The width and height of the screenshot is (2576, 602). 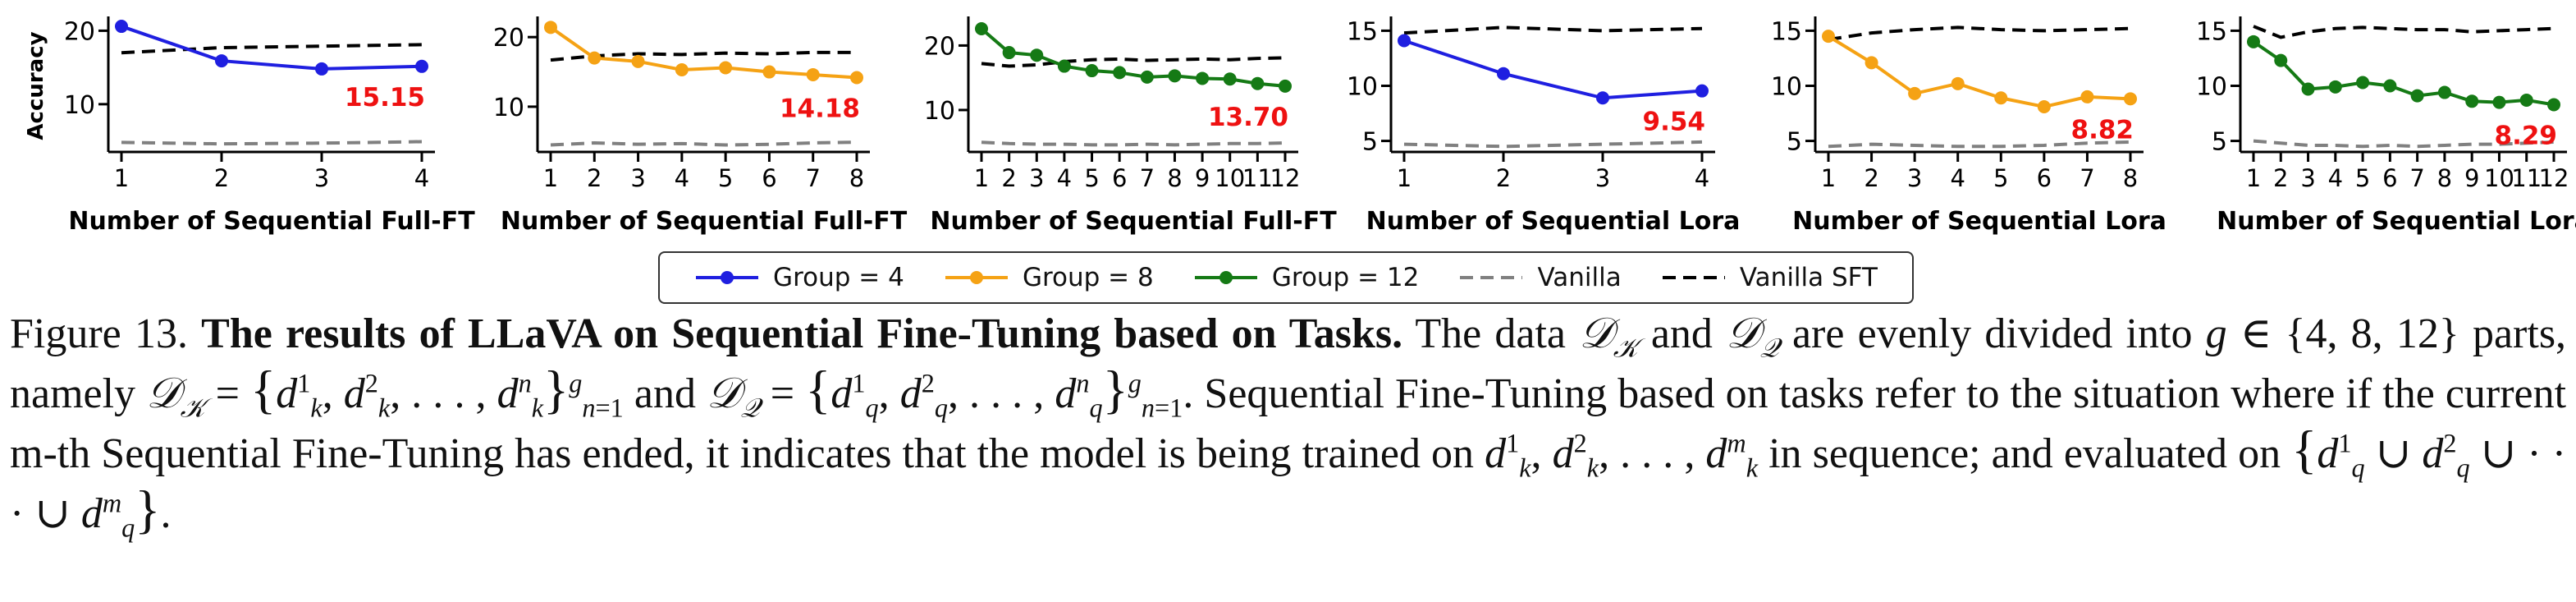 I want to click on legend-label: Vanilla SFT, so click(x=1808, y=277).